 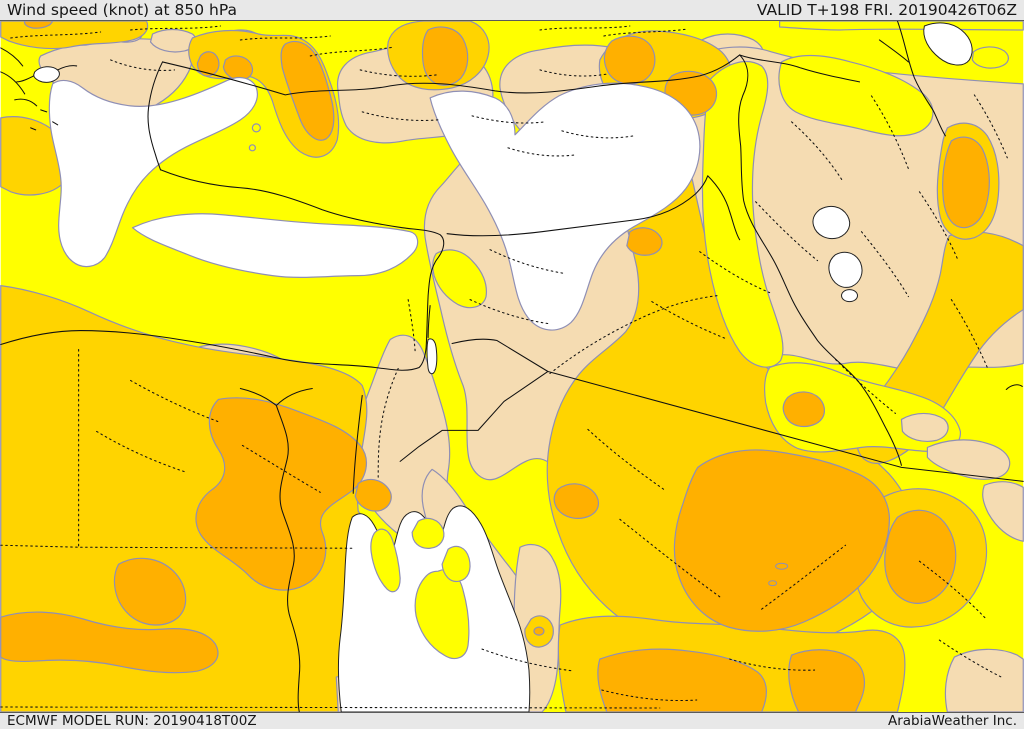 I want to click on brand-label: ArabiaWeather Inc., so click(x=952, y=721).